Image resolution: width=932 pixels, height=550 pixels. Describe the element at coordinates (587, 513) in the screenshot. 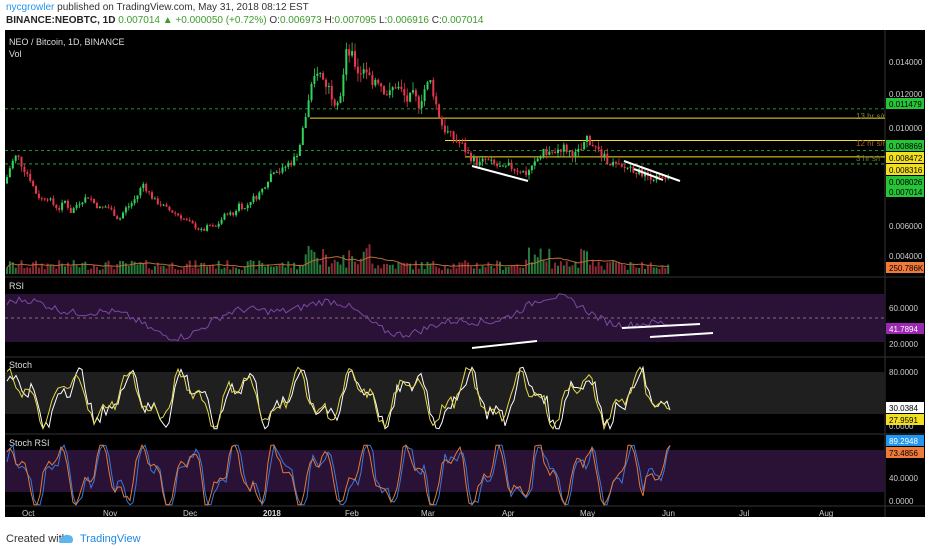

I see `time-tick: May` at that location.